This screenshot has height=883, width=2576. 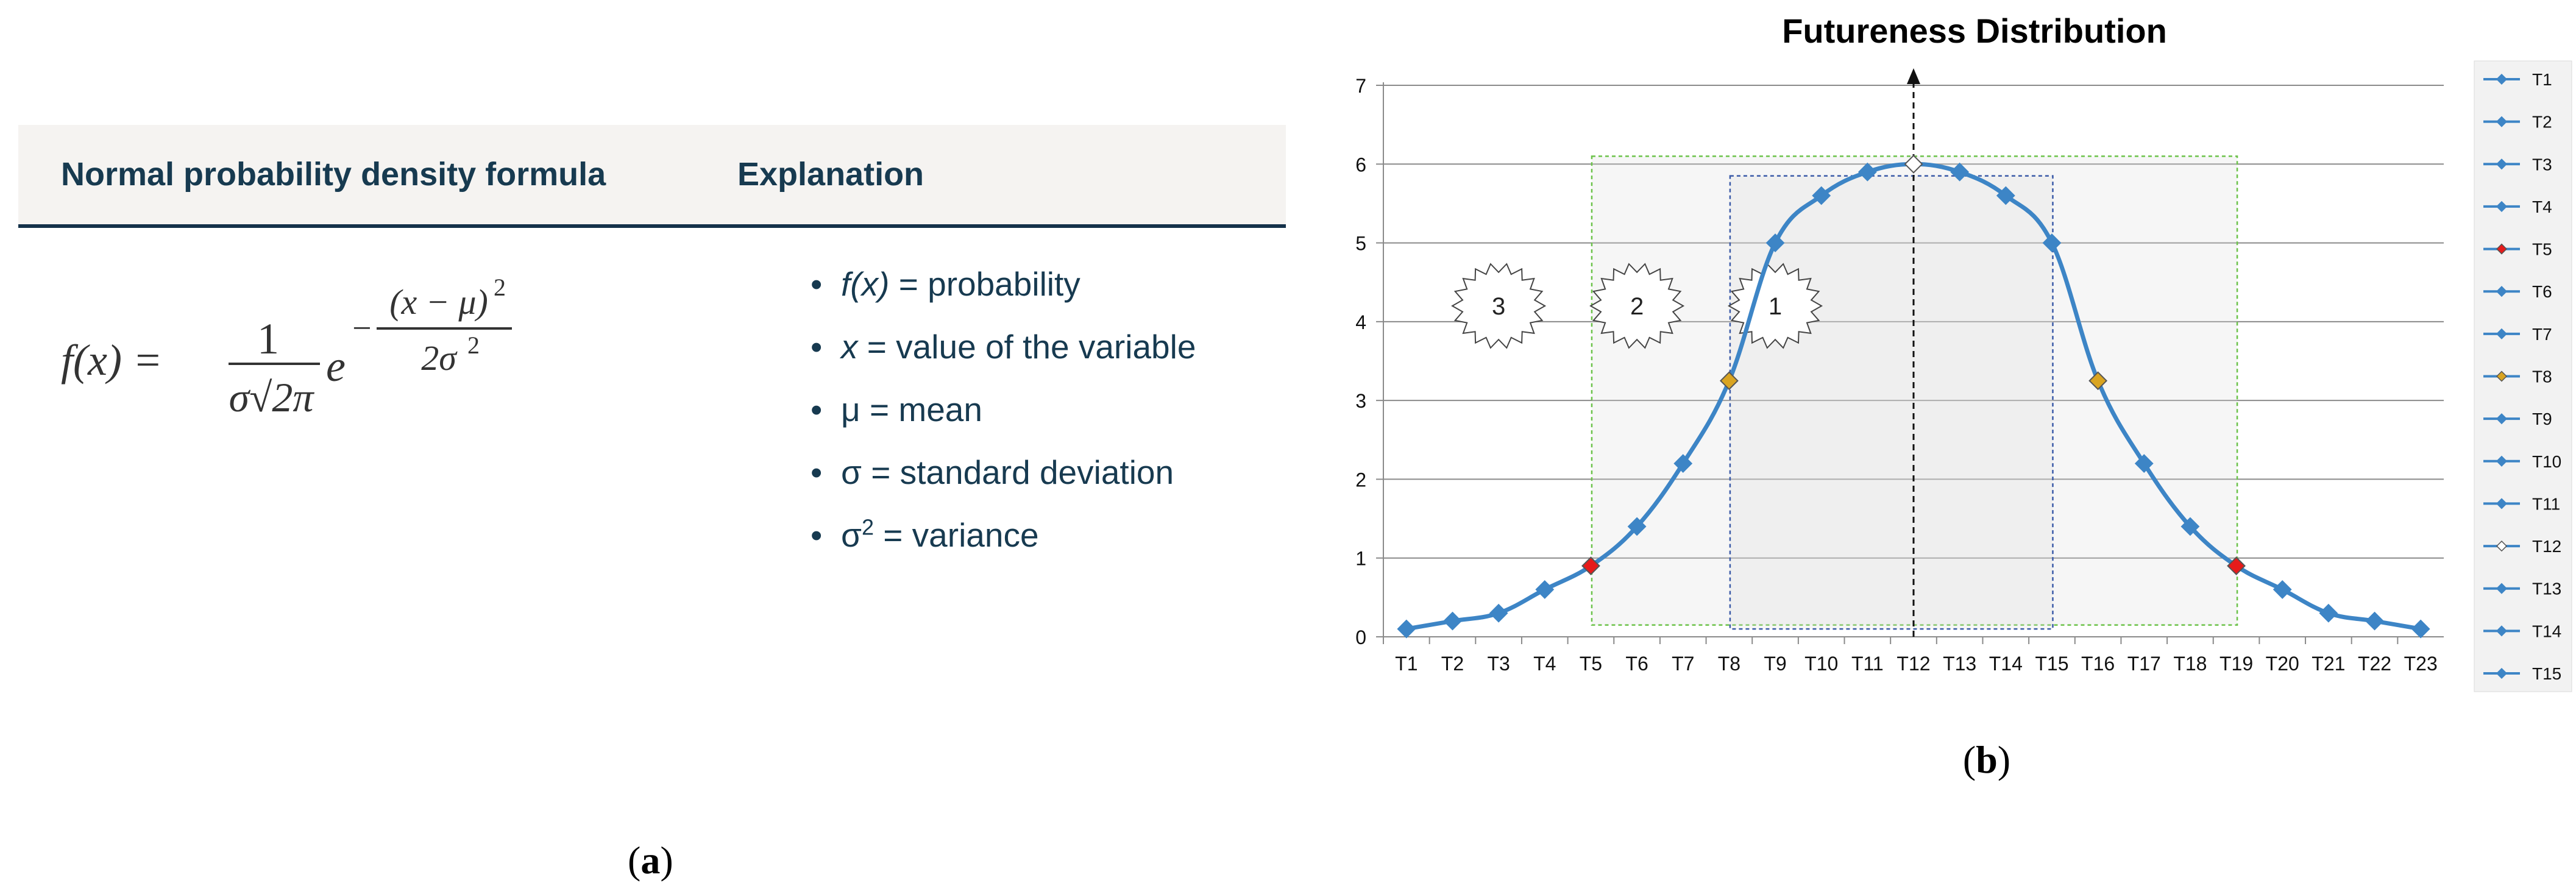 I want to click on x-tick-label: T19, so click(x=2236, y=664).